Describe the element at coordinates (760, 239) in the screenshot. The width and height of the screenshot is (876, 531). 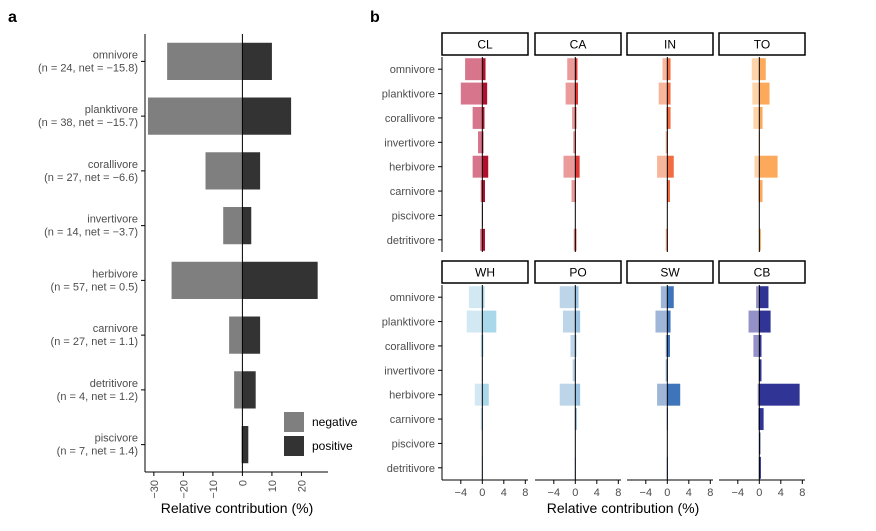
I see `facet-bar-positive-TO-detritivore` at that location.